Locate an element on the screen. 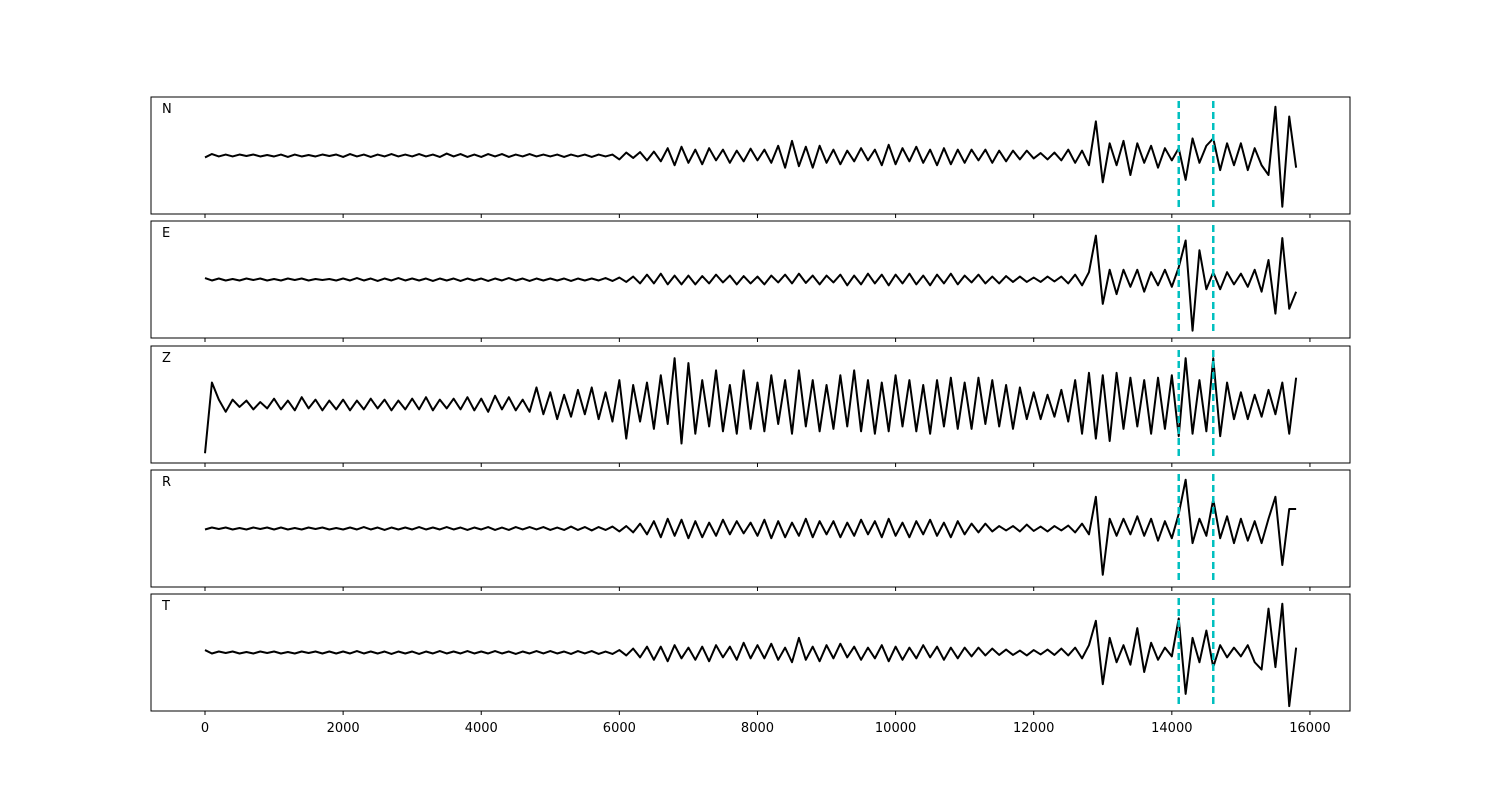 The height and width of the screenshot is (804, 1500). x-tick-label: 14000 is located at coordinates (1171, 728).